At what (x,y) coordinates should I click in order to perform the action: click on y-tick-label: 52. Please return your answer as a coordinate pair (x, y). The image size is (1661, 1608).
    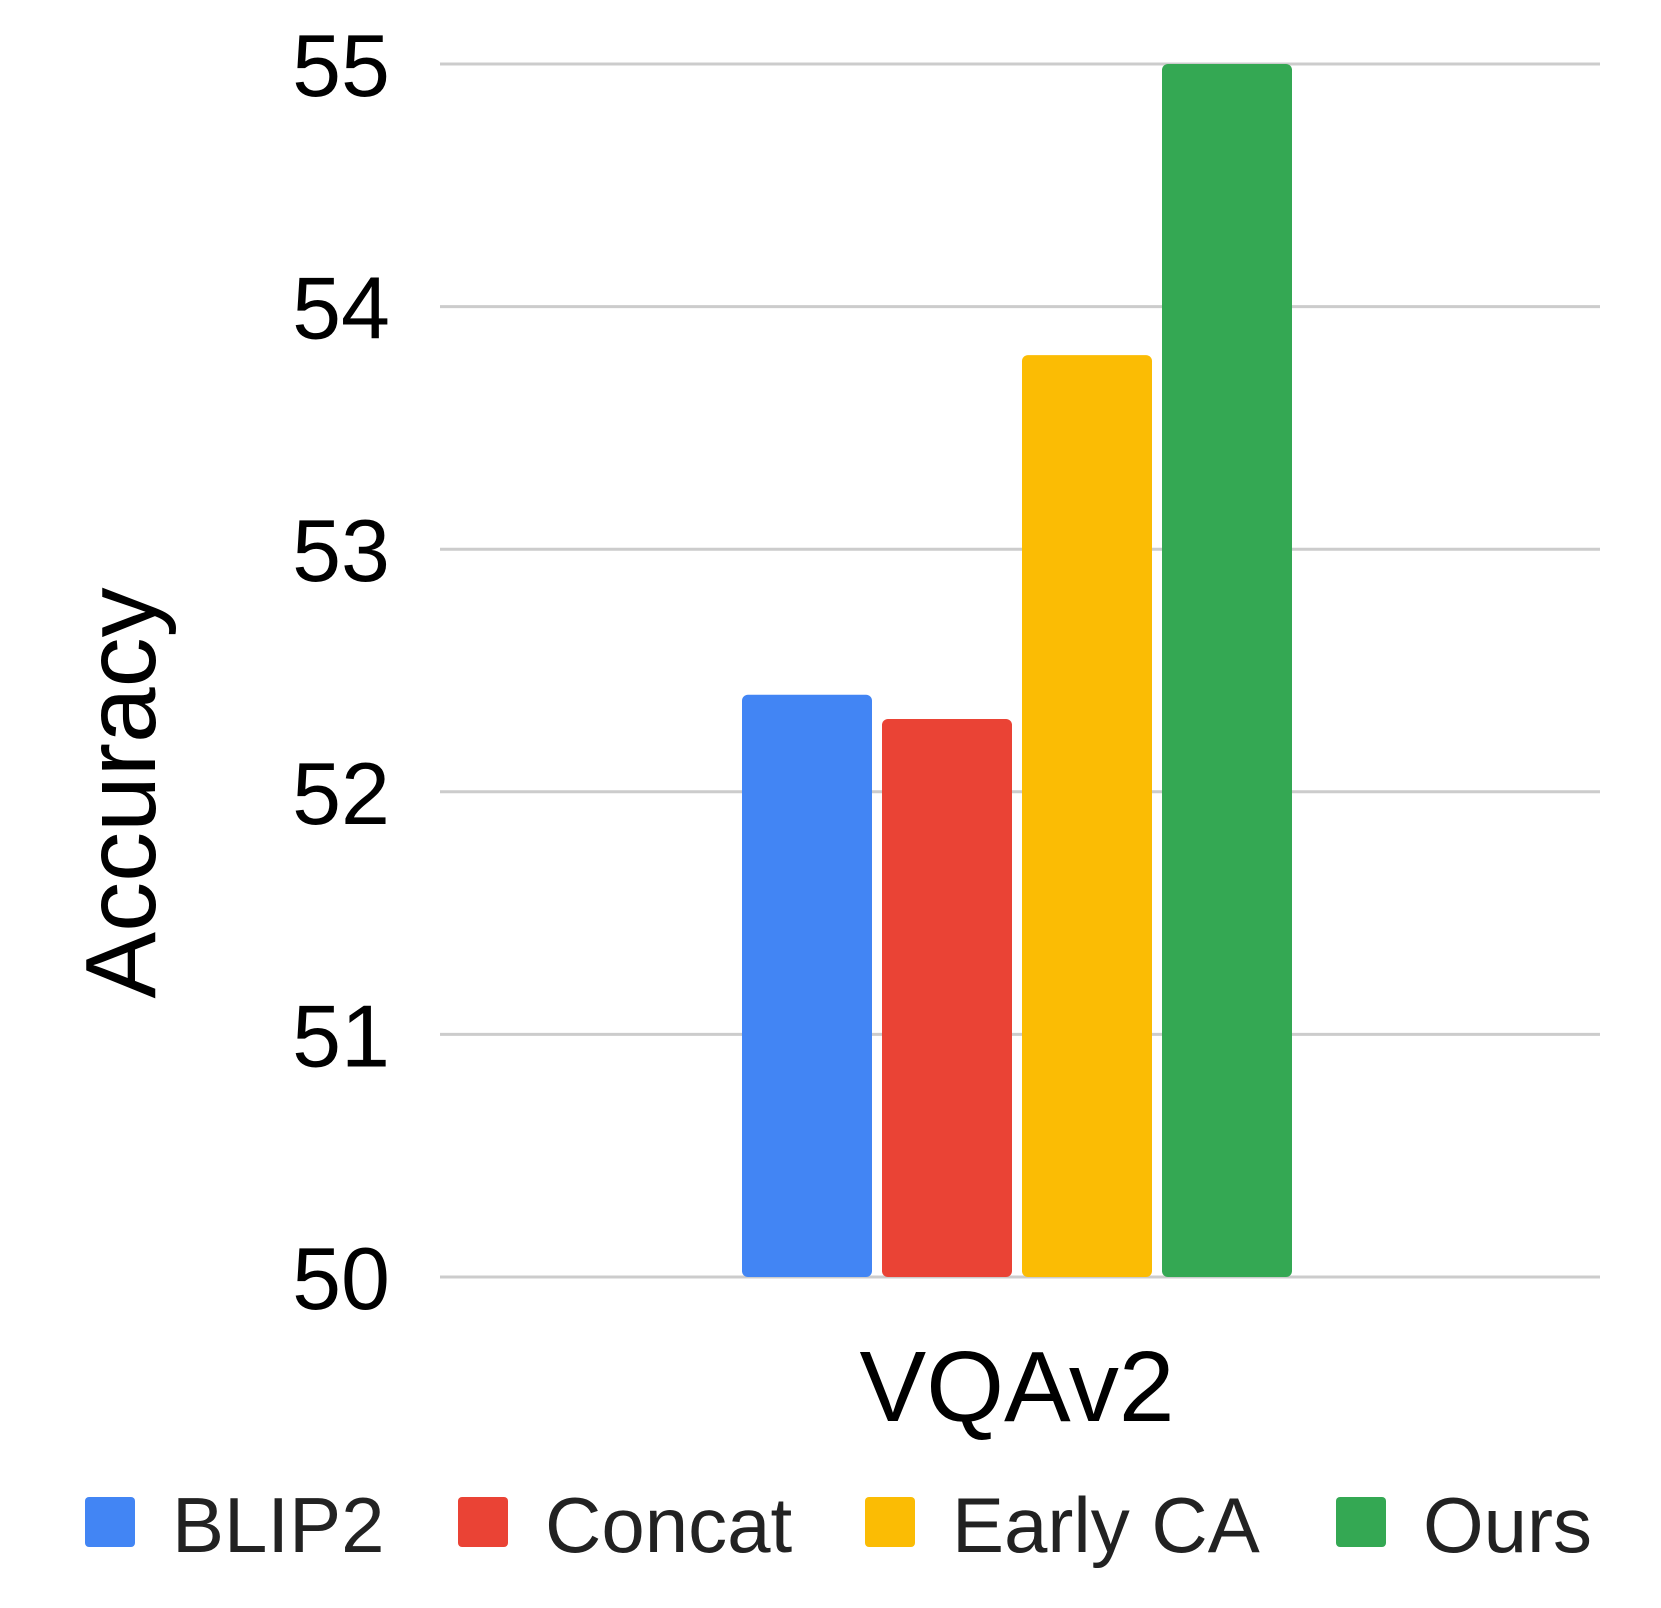
    Looking at the image, I should click on (341, 793).